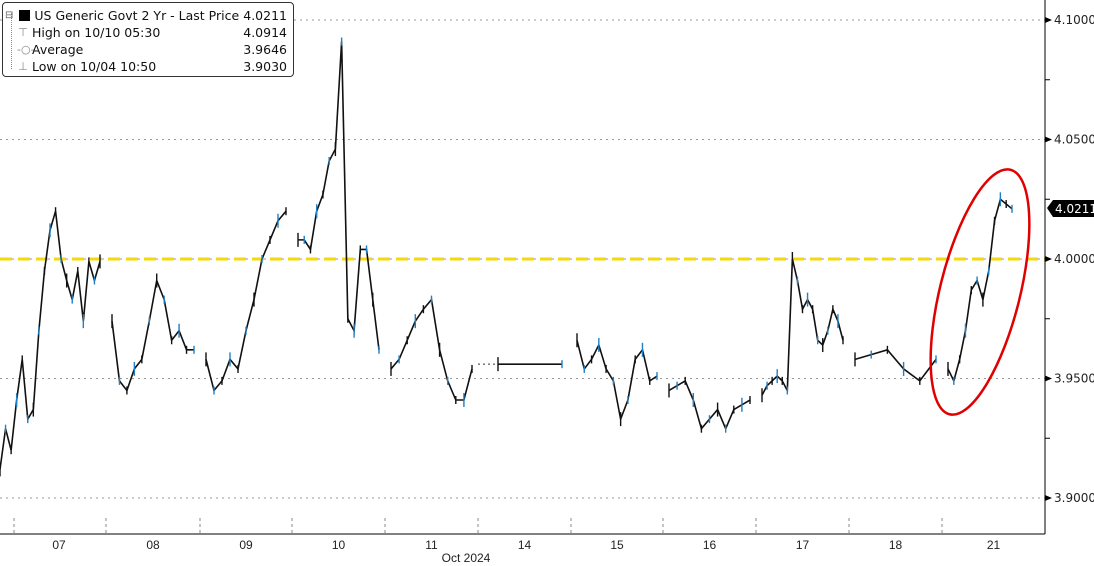 Image resolution: width=1094 pixels, height=566 pixels. What do you see at coordinates (58, 49) in the screenshot?
I see `legend-label: Average` at bounding box center [58, 49].